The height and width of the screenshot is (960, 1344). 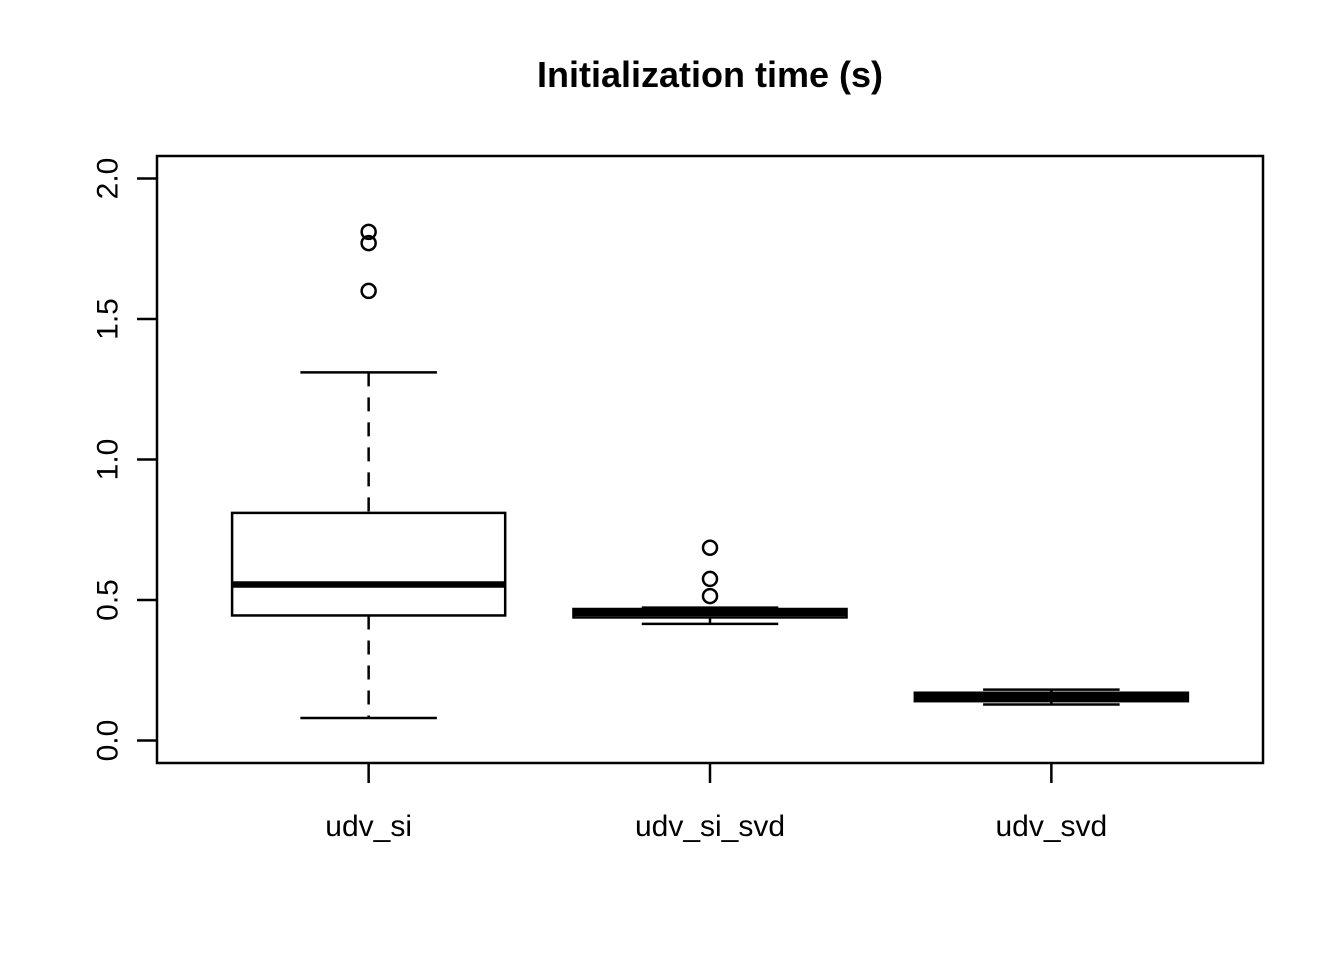 I want to click on y-axis-tick-label: 1.5, so click(x=108, y=319).